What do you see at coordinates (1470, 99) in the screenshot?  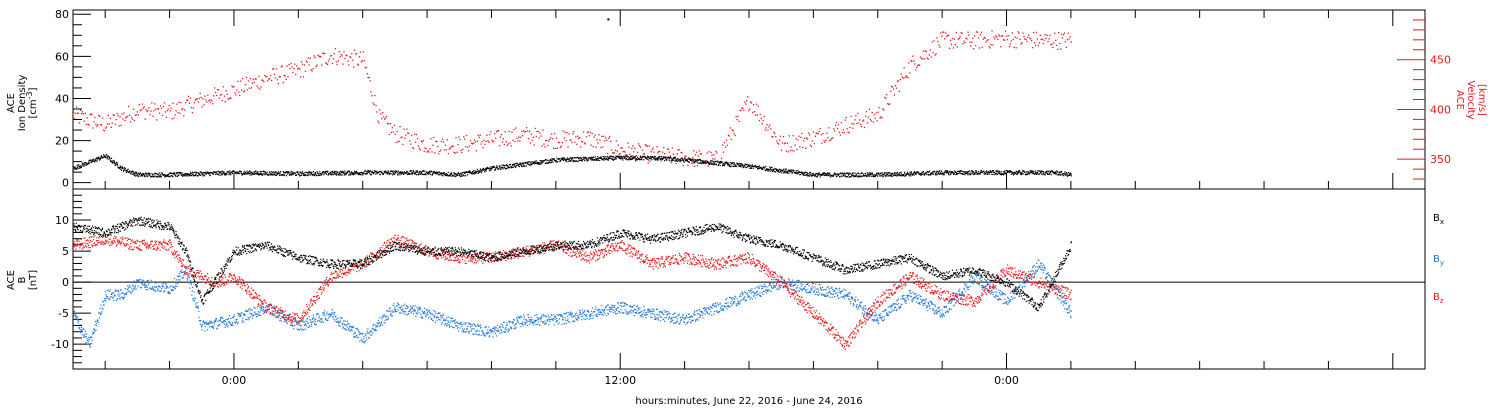 I see `velocity-axis-title-line2: Velocity` at bounding box center [1470, 99].